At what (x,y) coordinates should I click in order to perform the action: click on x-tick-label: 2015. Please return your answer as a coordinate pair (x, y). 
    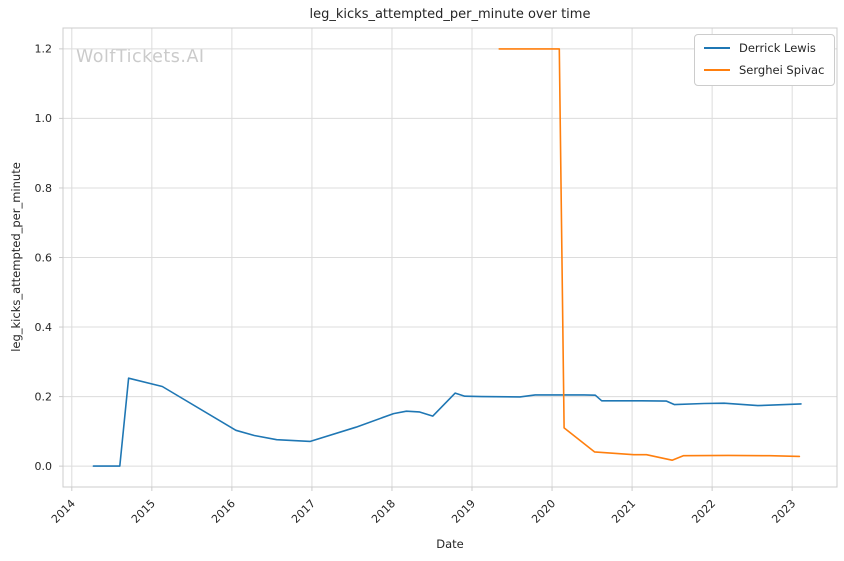
    Looking at the image, I should click on (143, 511).